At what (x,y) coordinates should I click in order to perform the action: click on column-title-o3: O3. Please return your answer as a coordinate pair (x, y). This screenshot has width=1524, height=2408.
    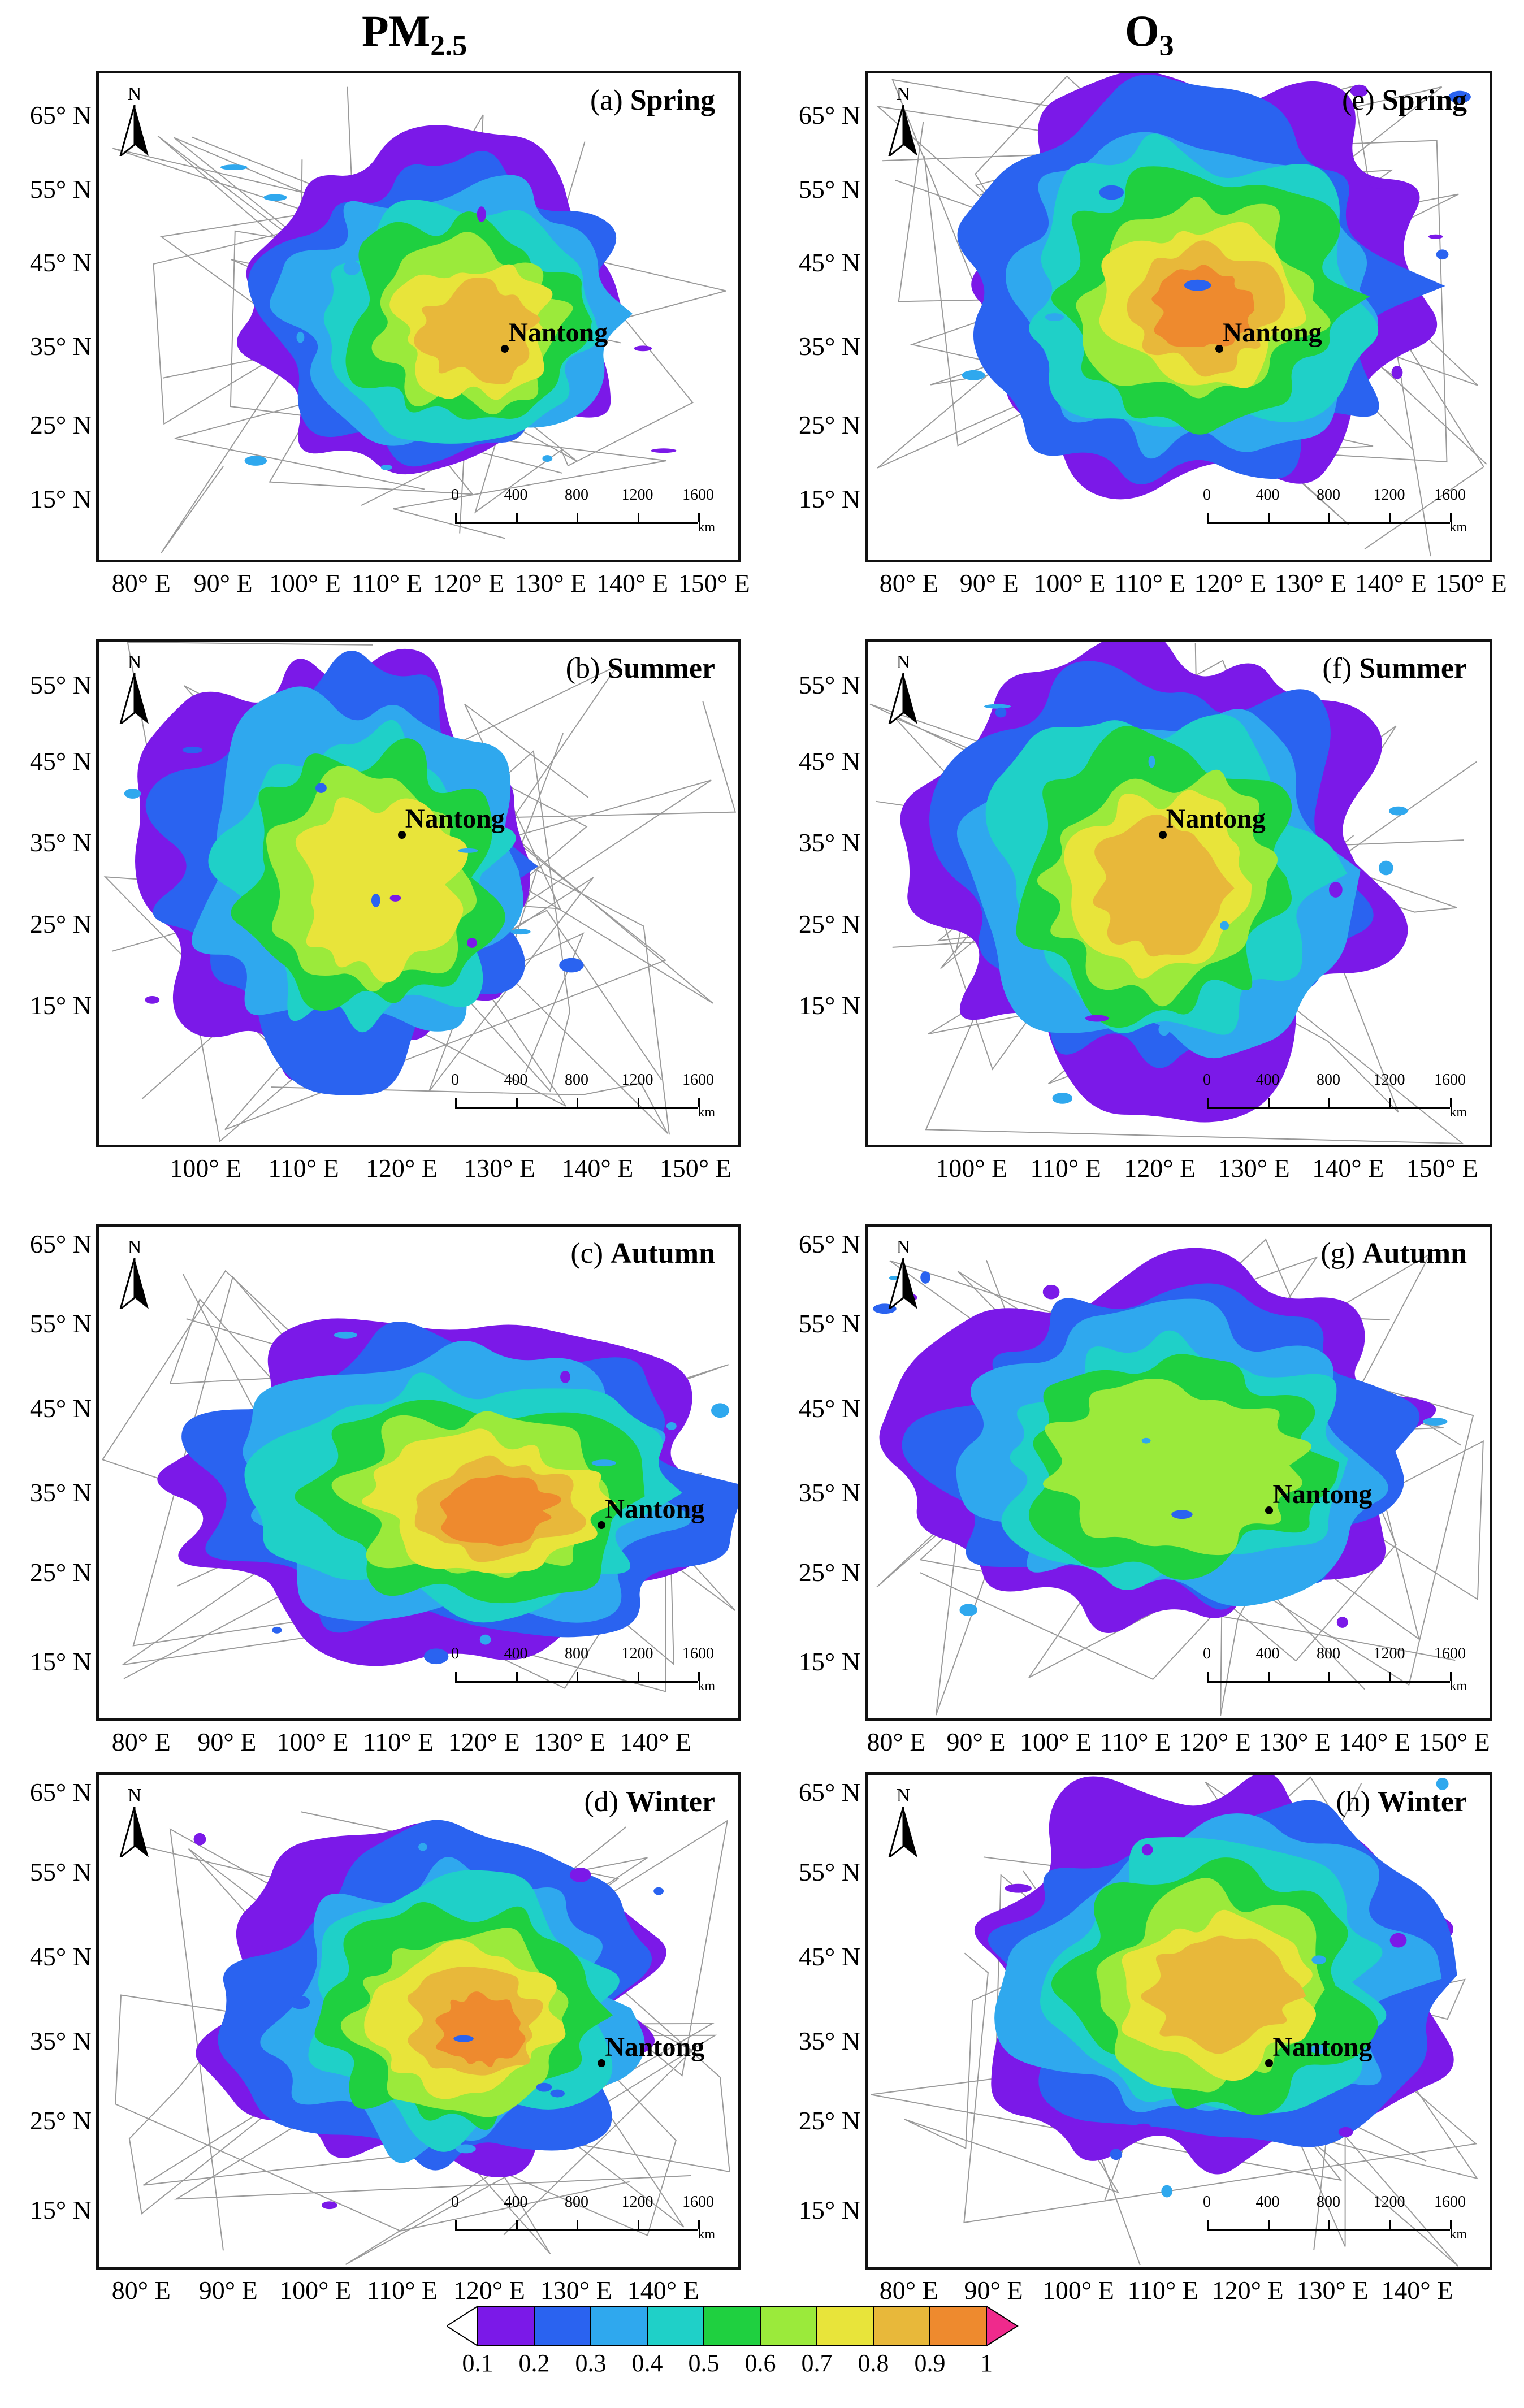
    Looking at the image, I should click on (1149, 34).